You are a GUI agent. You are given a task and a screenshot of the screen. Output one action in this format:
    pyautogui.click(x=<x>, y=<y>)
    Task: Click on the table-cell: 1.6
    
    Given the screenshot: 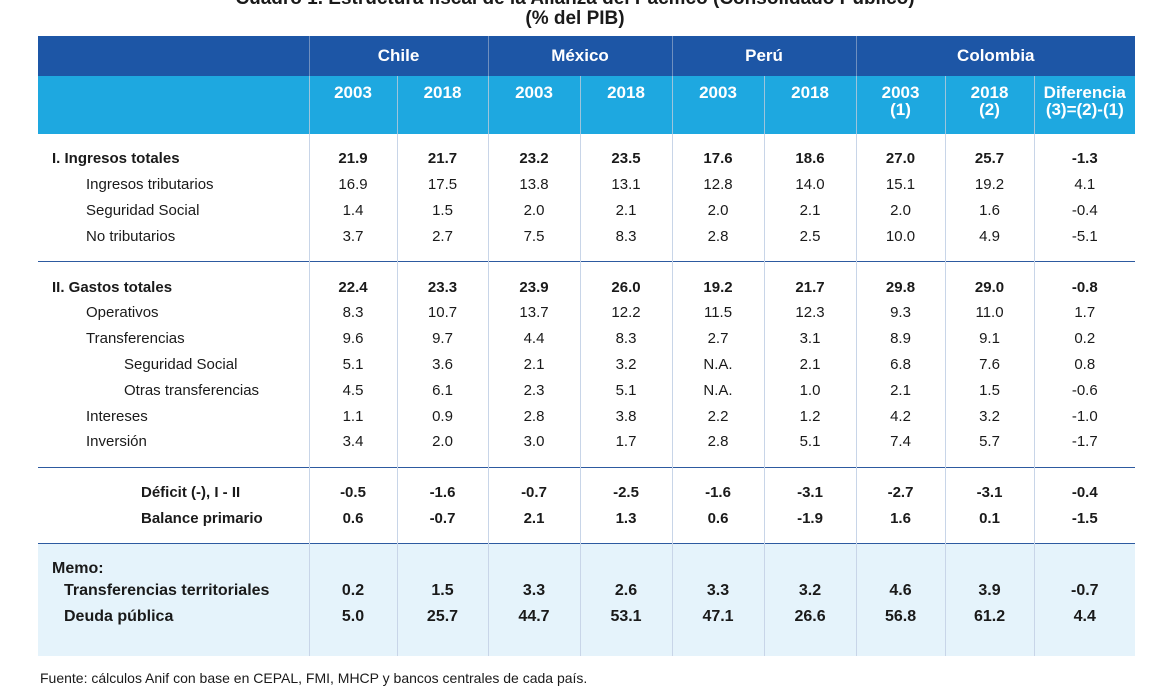 What is the action you would take?
    pyautogui.click(x=900, y=518)
    